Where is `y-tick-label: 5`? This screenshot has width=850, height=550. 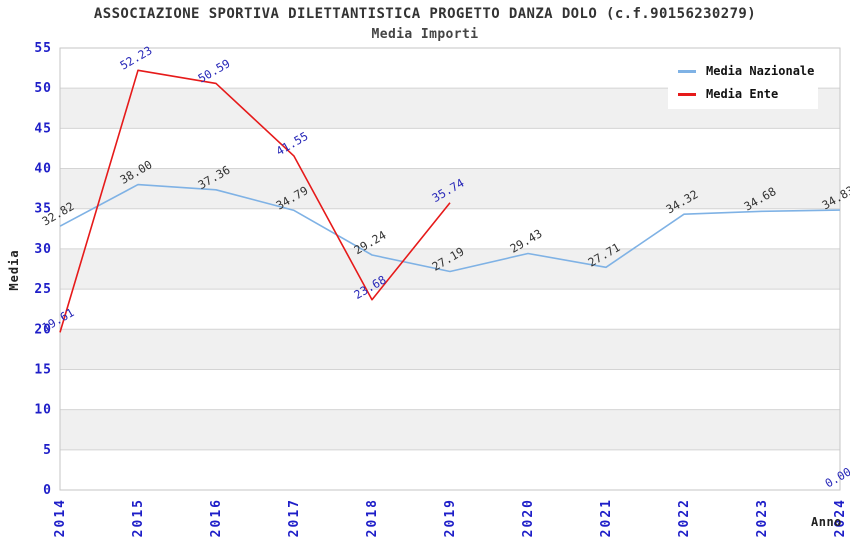
y-tick-label: 5 is located at coordinates (47, 450).